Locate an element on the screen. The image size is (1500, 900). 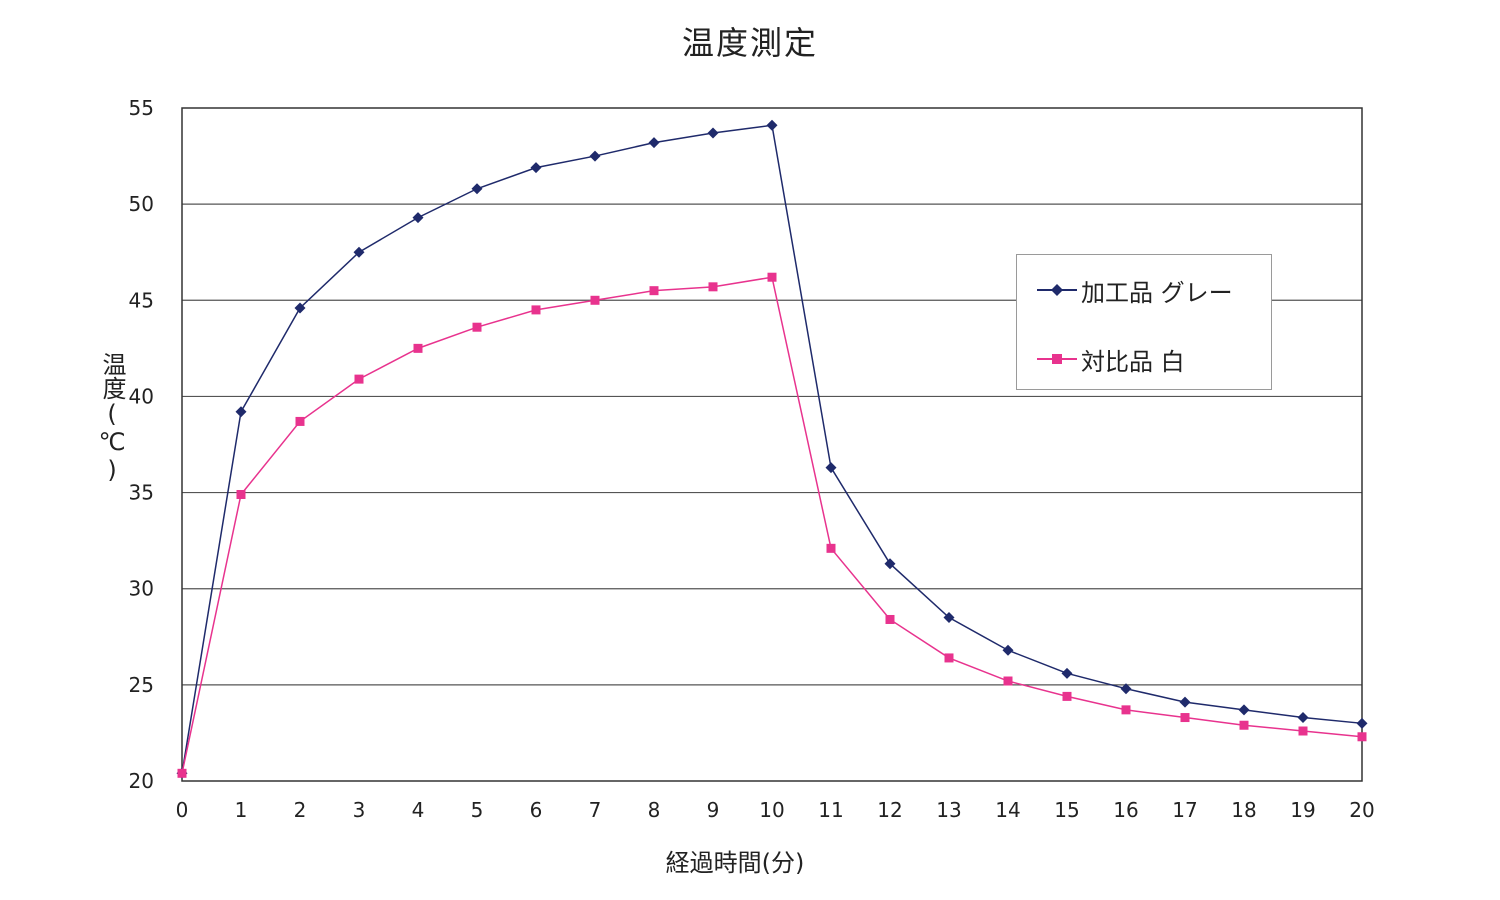
x-tick-label: 10 is located at coordinates (771, 810).